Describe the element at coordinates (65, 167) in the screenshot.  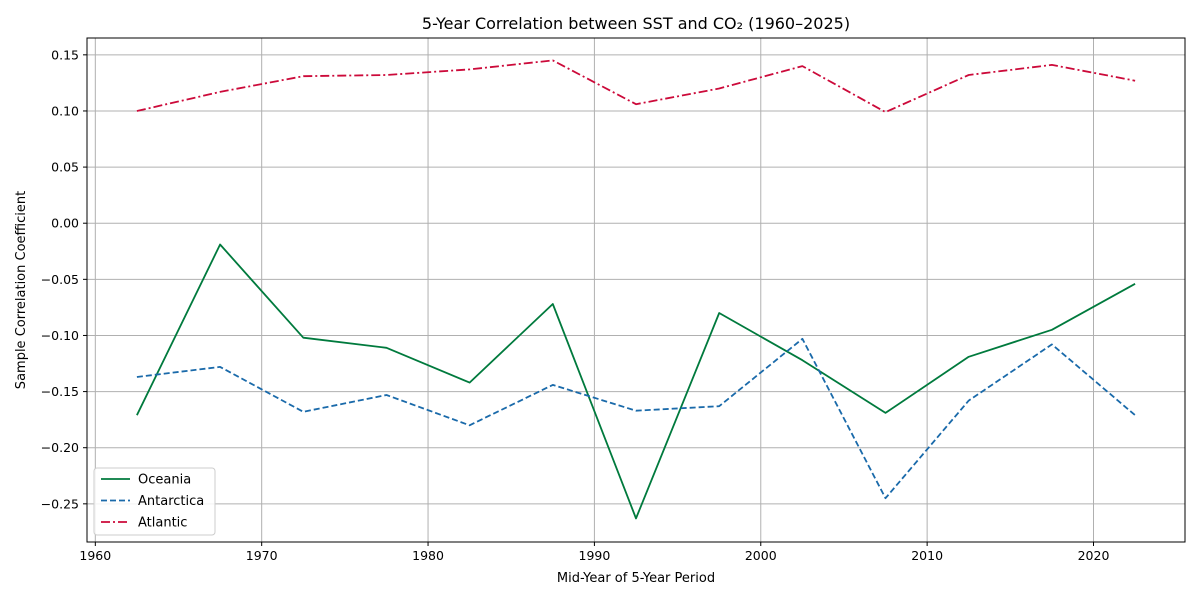
I see `y-tick-label: 0.05` at that location.